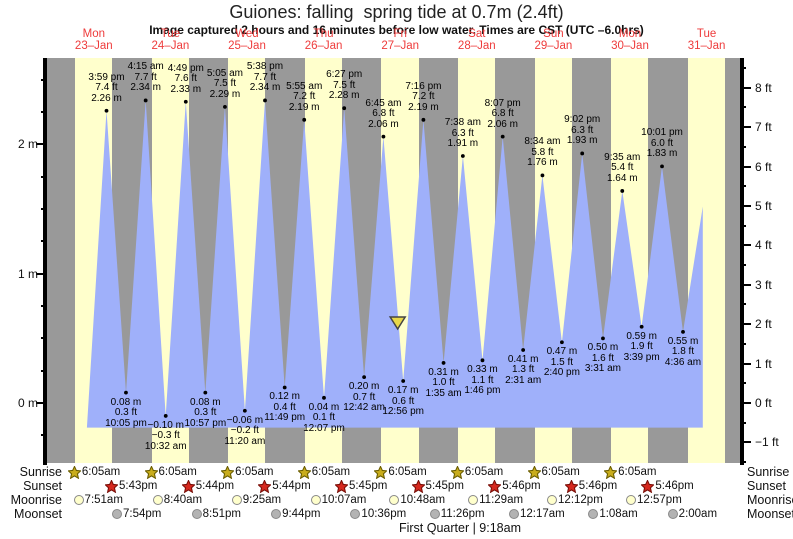 The height and width of the screenshot is (539, 793). I want to click on sunset-time: 5:43pm, so click(131, 486).